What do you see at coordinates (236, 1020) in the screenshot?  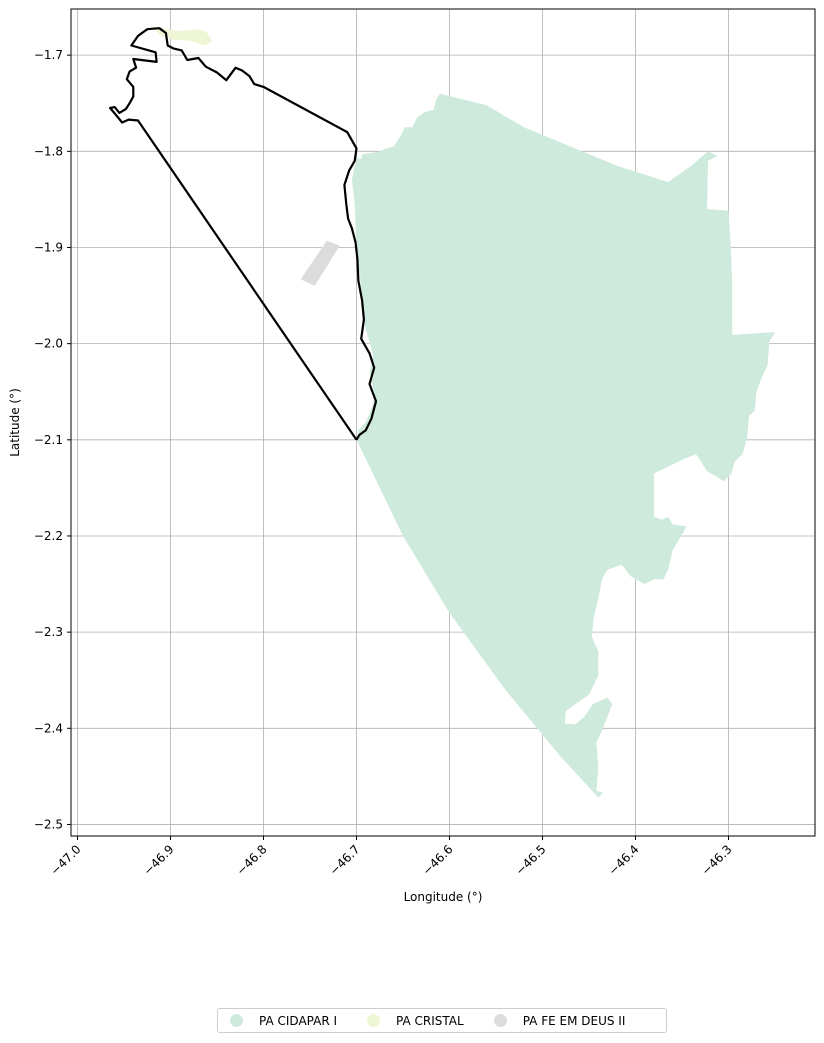 I see `legend-swatch-cidapar` at bounding box center [236, 1020].